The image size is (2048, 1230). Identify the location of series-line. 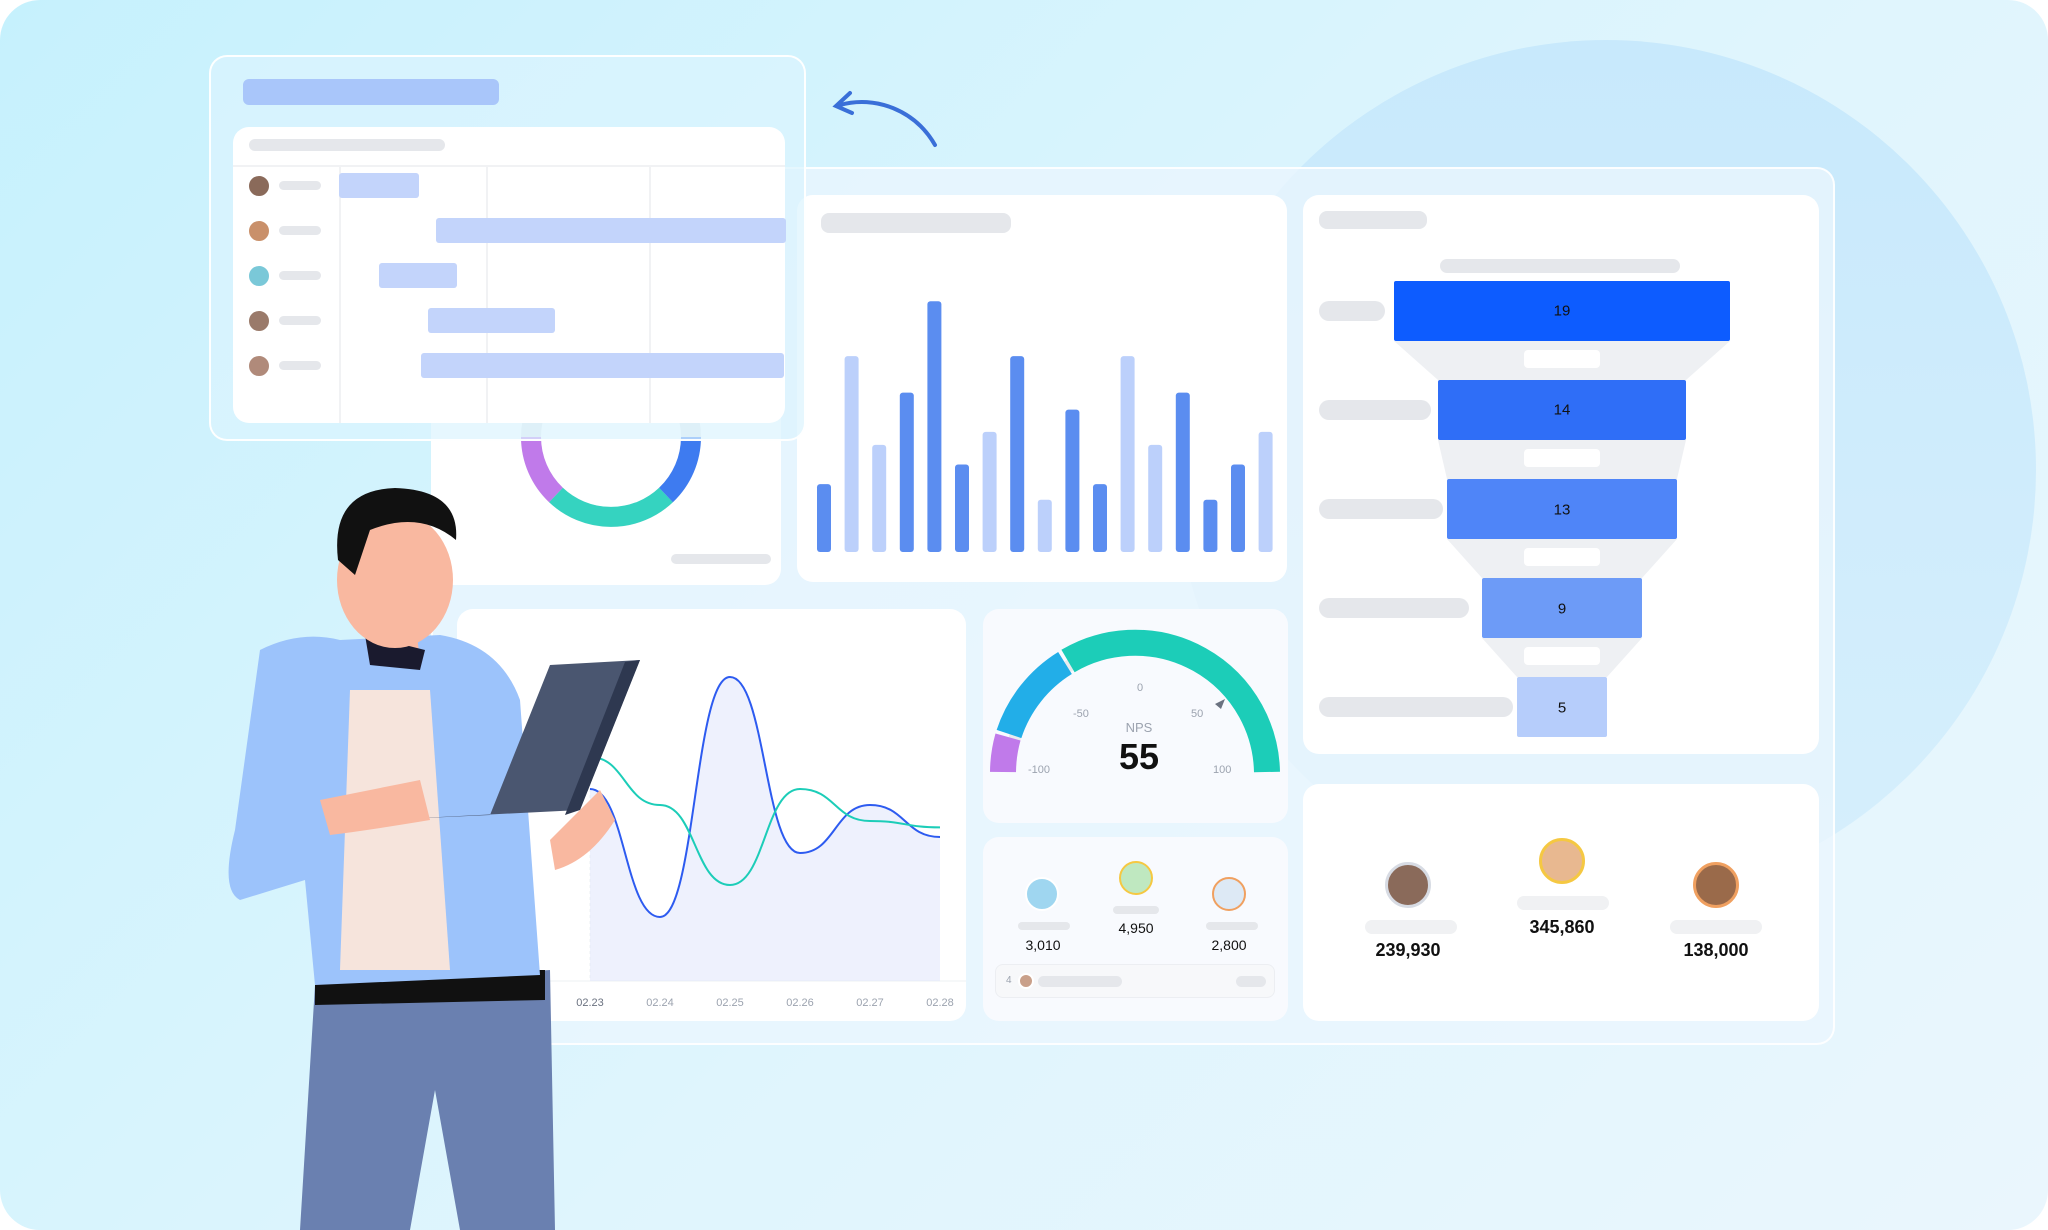
(765, 821).